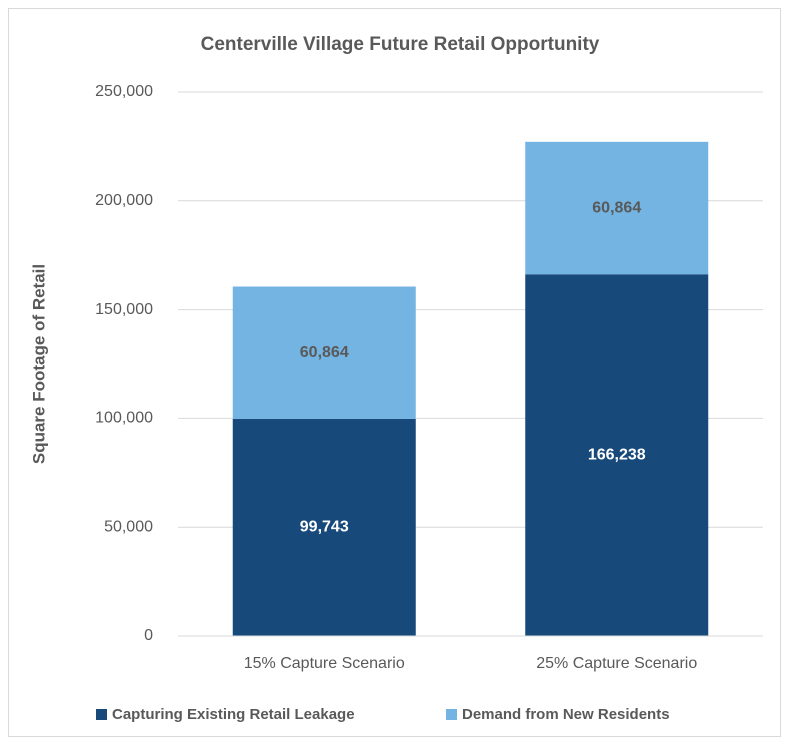 This screenshot has height=745, width=789. I want to click on data-label: 166,238, so click(617, 454).